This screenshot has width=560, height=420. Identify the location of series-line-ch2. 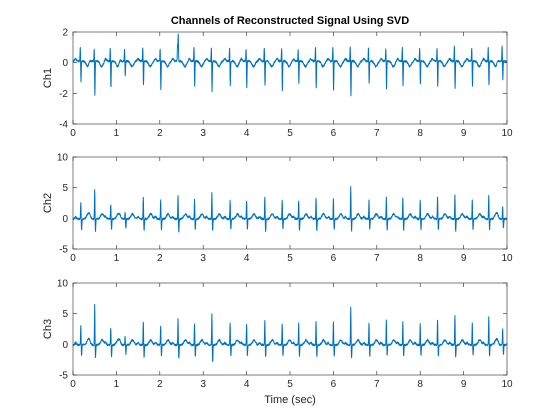
(290, 209).